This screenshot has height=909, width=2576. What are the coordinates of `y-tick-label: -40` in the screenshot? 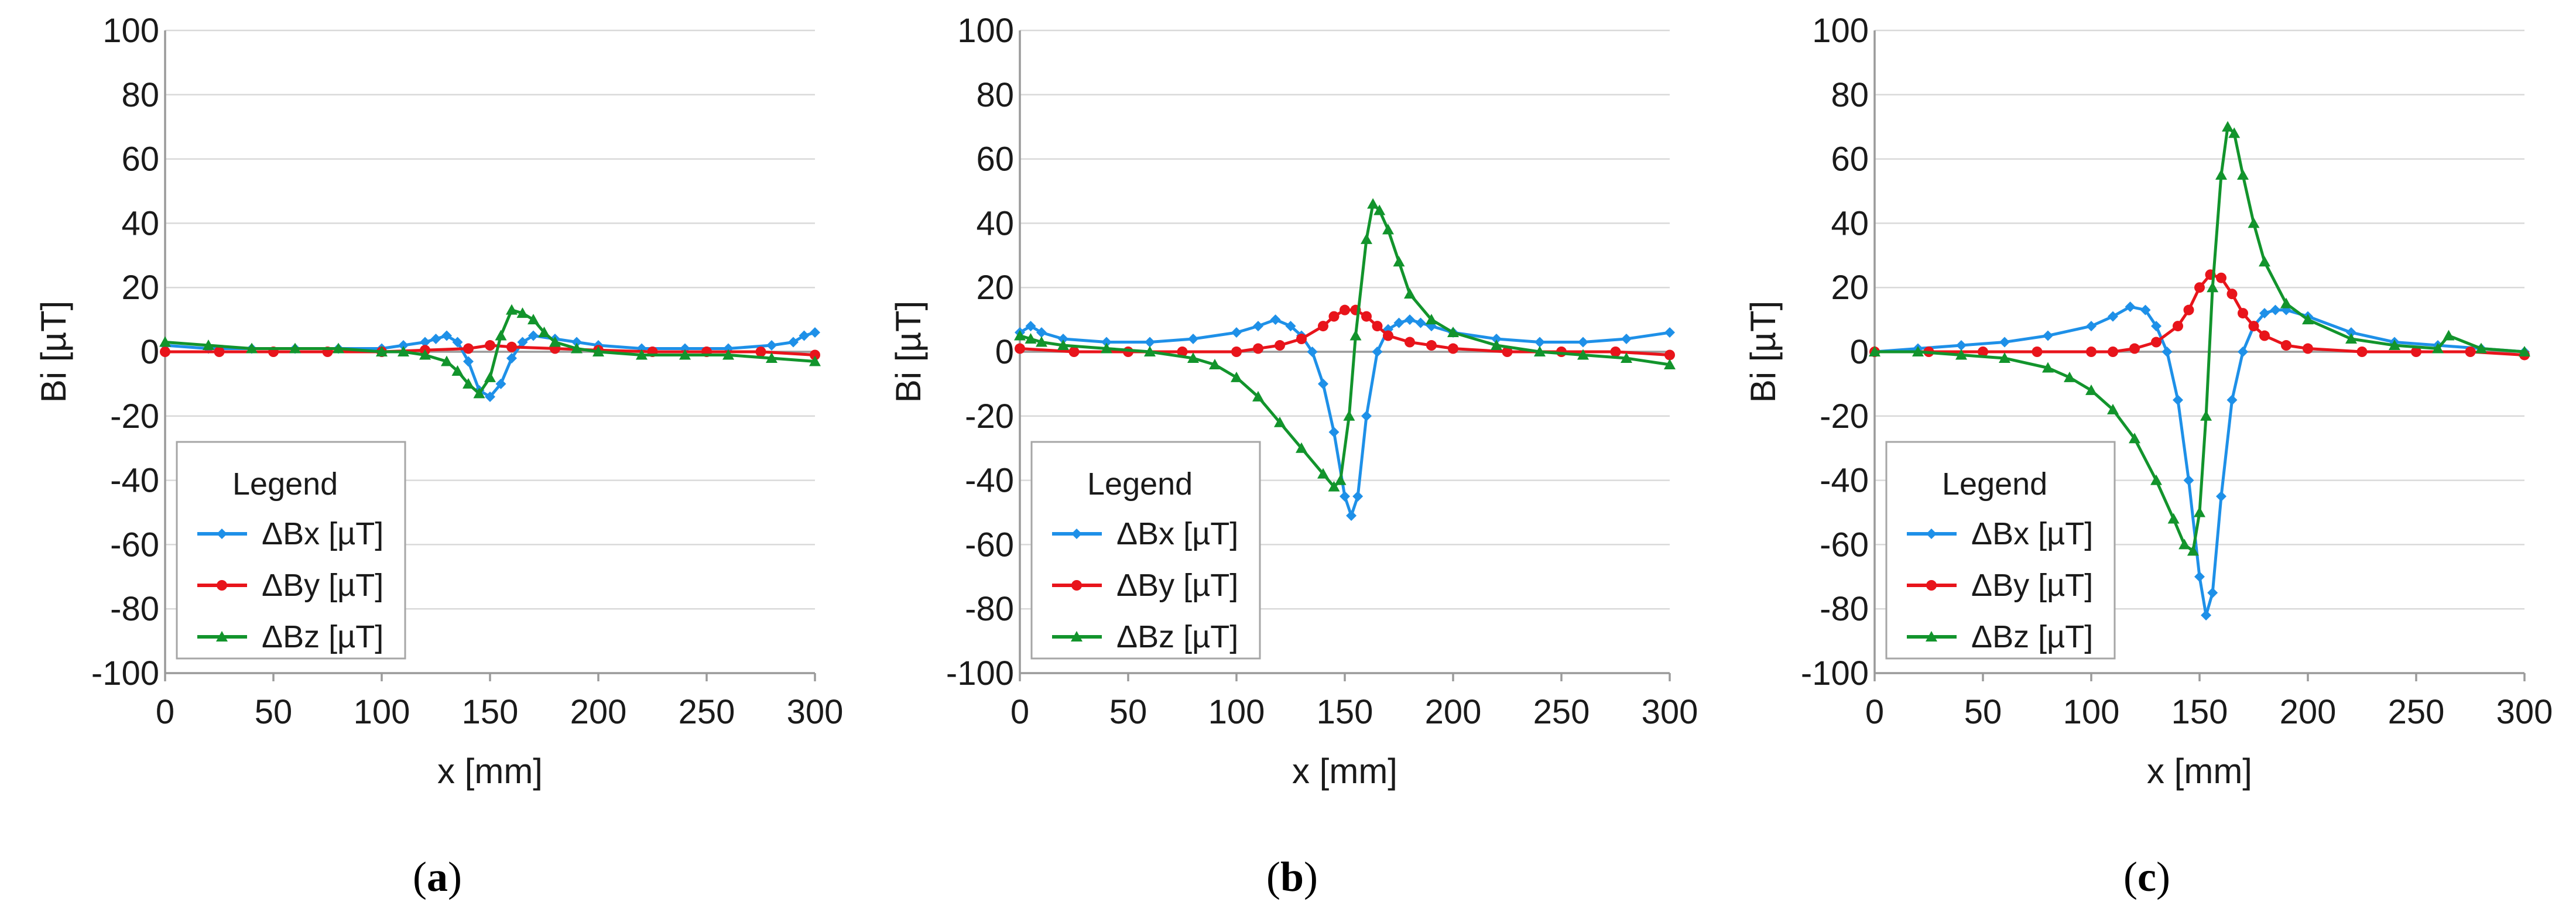 It's located at (1844, 481).